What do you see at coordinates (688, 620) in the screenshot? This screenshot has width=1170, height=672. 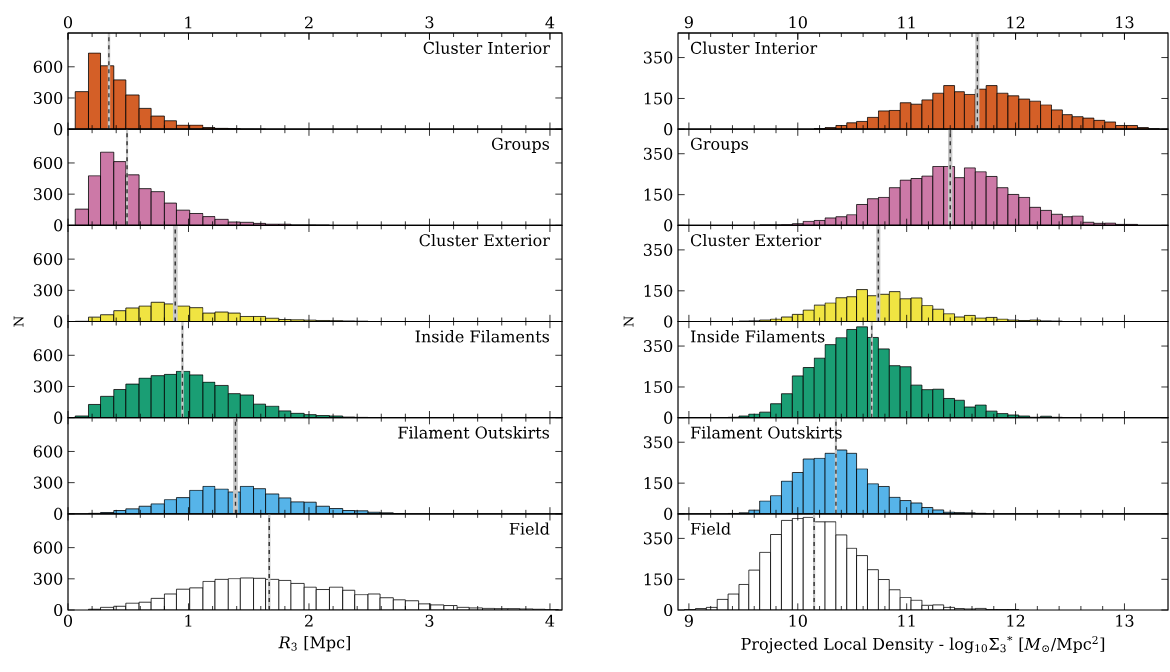 I see `x-tick-label: 9` at bounding box center [688, 620].